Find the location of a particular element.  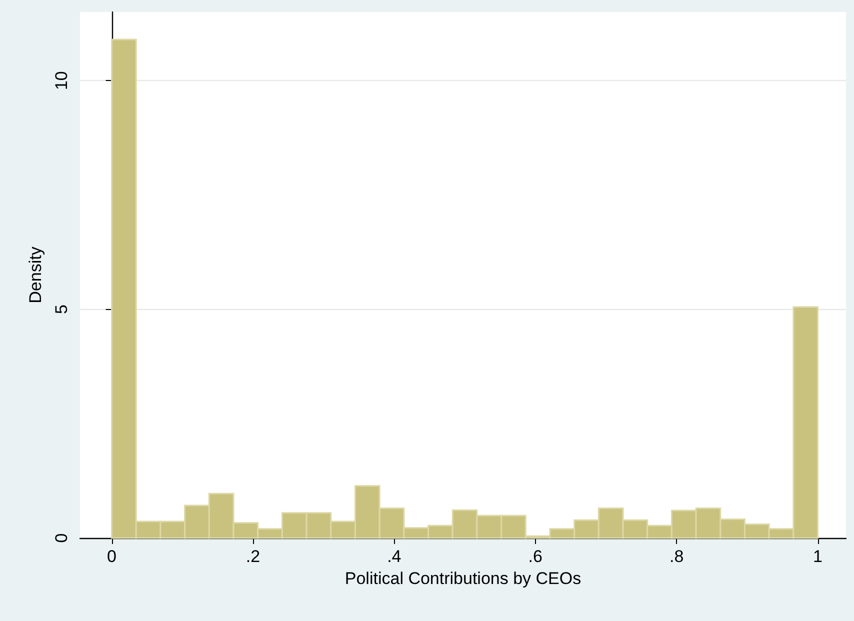

x-tick-label: 0 is located at coordinates (112, 556).